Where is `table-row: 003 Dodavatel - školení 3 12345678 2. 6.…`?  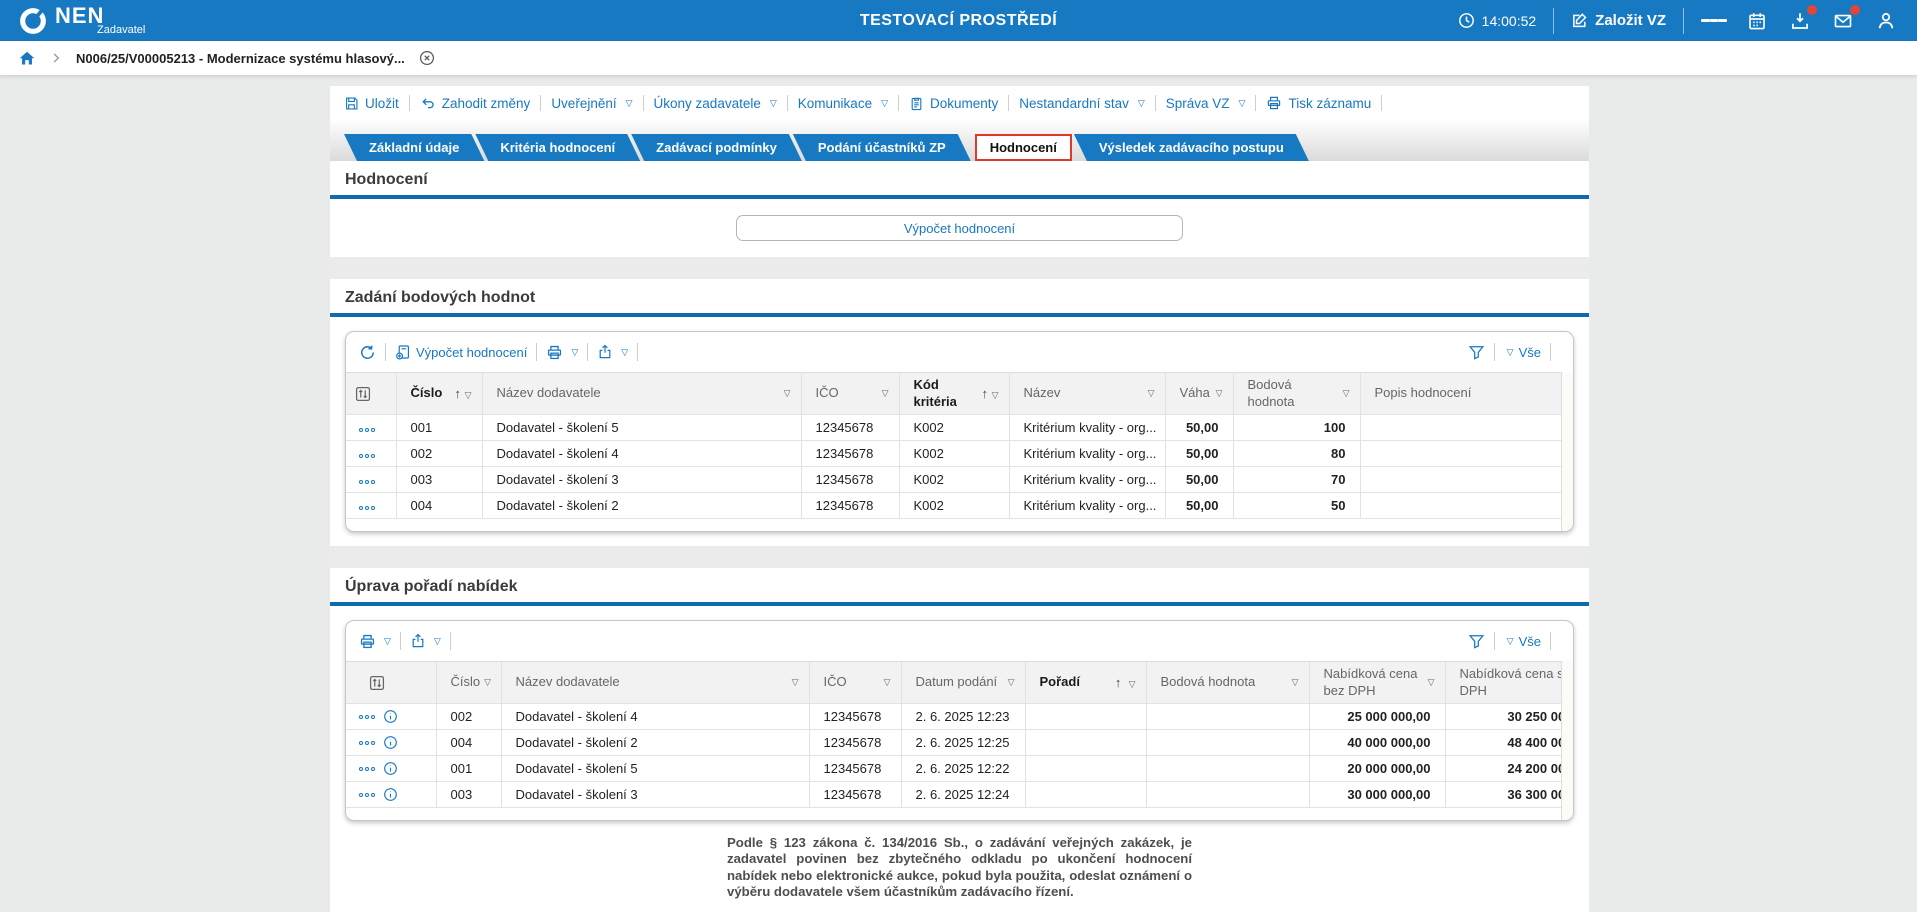 table-row: 003 Dodavatel - školení 3 12345678 2. 6.… is located at coordinates (953, 794).